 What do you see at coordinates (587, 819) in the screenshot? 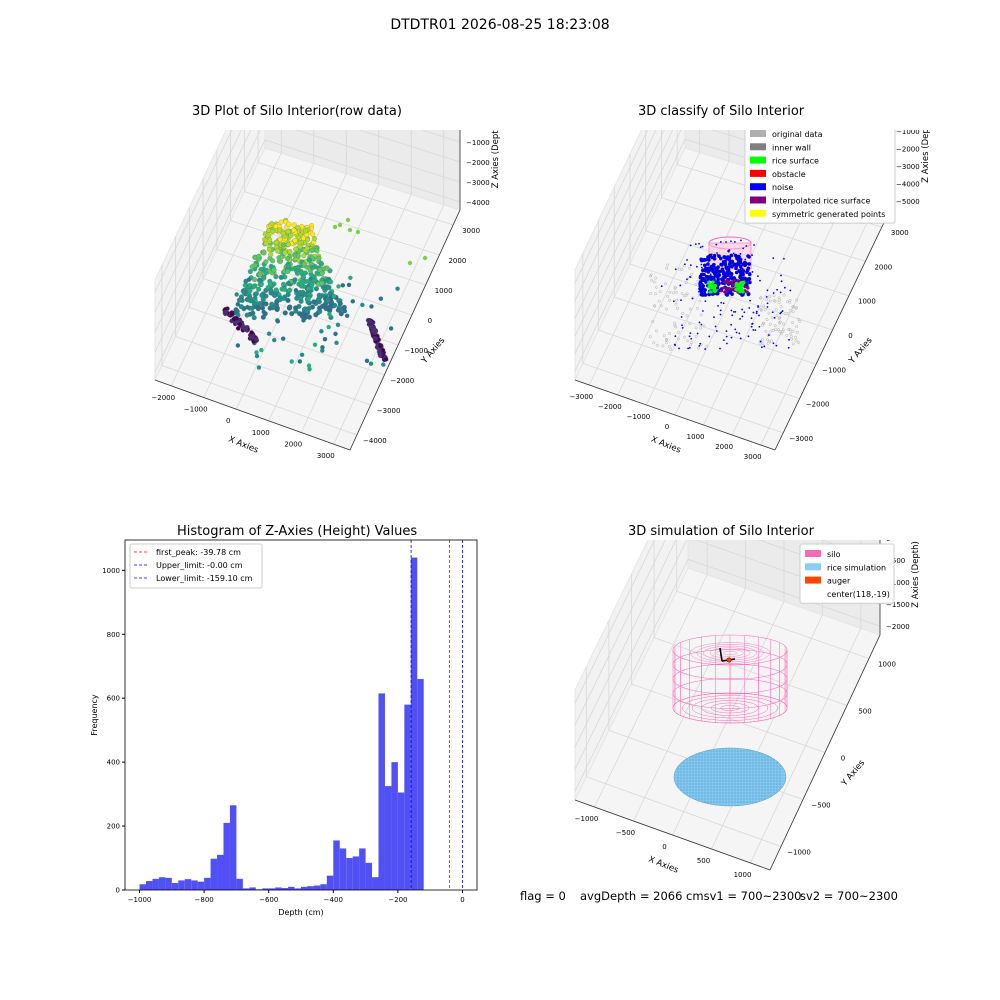
I see `plot4-xtick-label: −1000` at bounding box center [587, 819].